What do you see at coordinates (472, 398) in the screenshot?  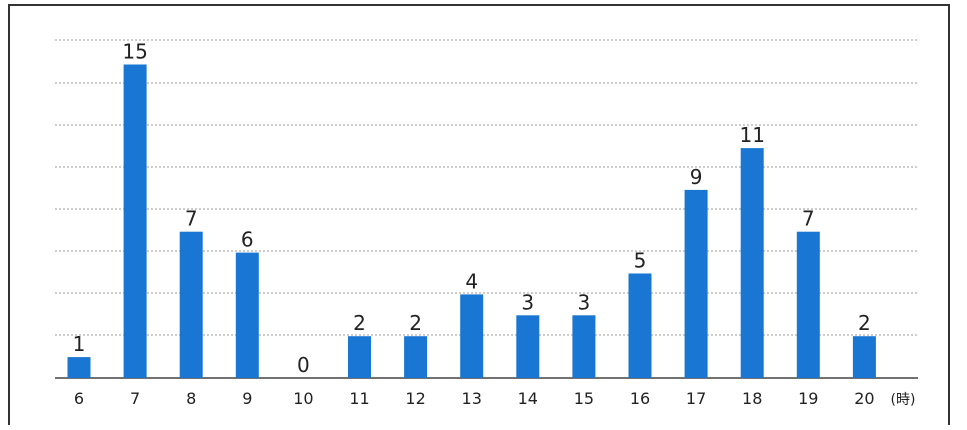 I see `x-tick-label: 13` at bounding box center [472, 398].